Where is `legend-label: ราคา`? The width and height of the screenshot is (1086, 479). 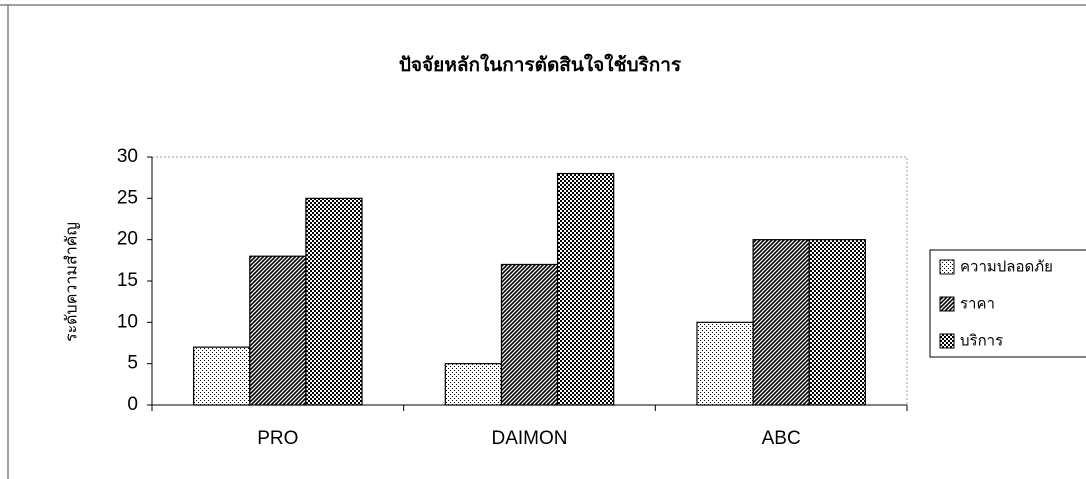
legend-label: ราคา is located at coordinates (977, 304).